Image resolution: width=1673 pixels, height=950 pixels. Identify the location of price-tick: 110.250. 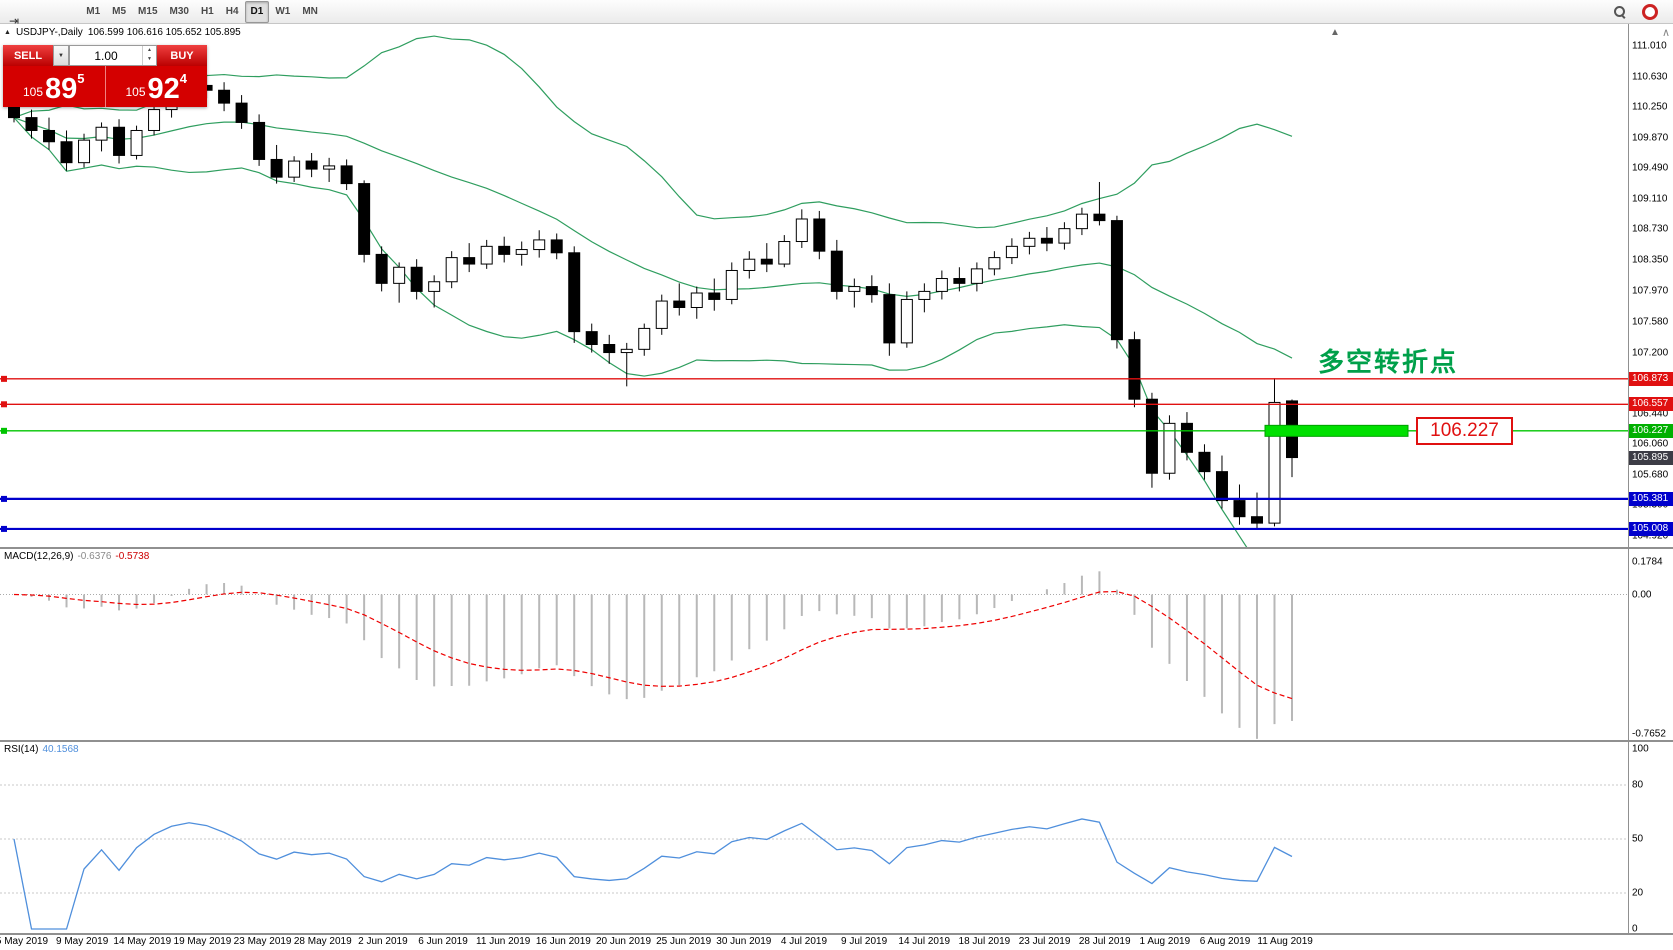
(1650, 107).